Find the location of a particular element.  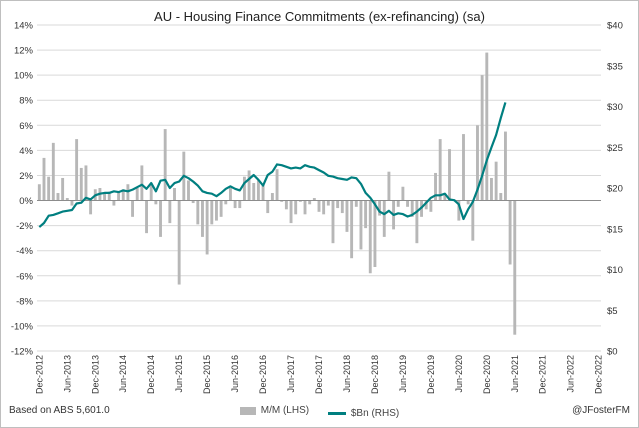

right-tick-label: $0 is located at coordinates (612, 352).